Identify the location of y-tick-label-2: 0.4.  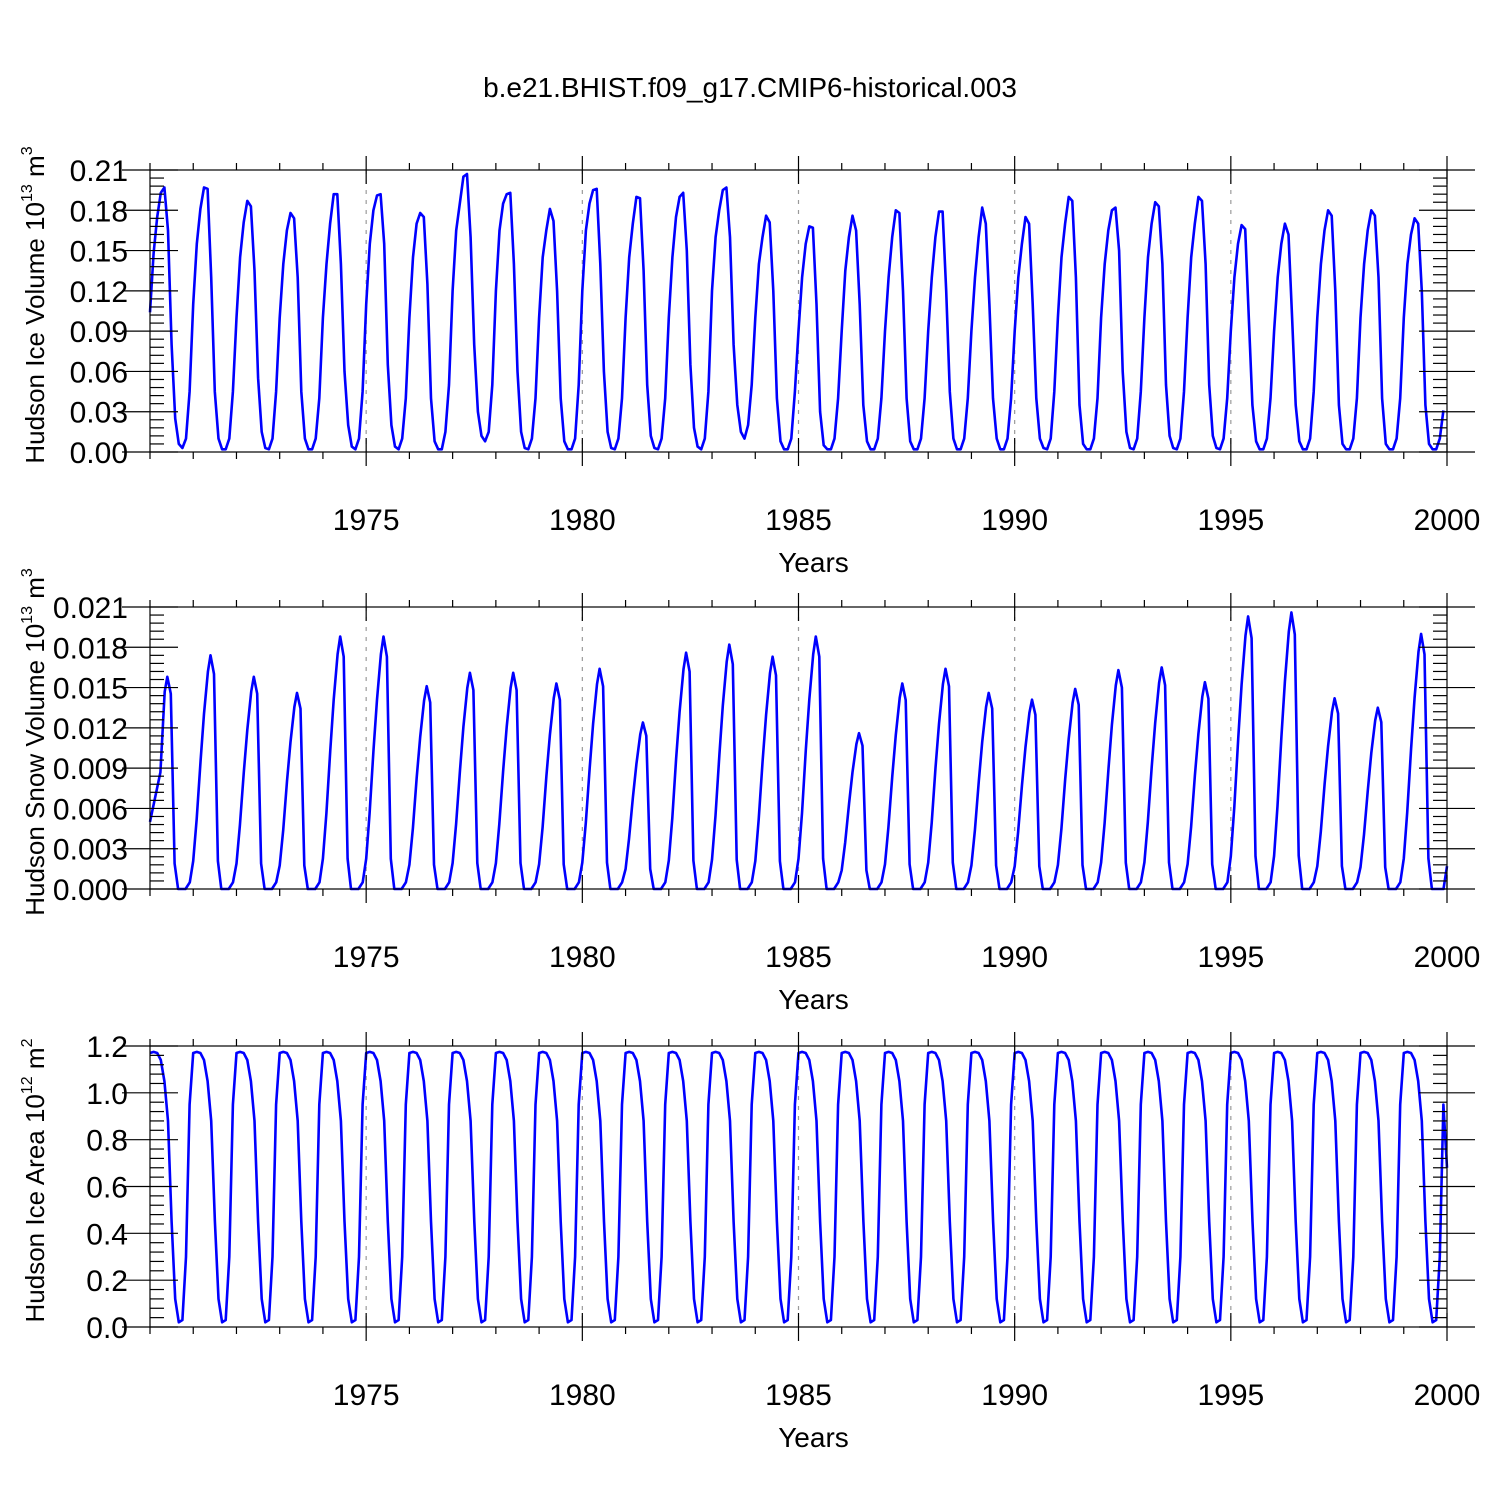
(107, 1234).